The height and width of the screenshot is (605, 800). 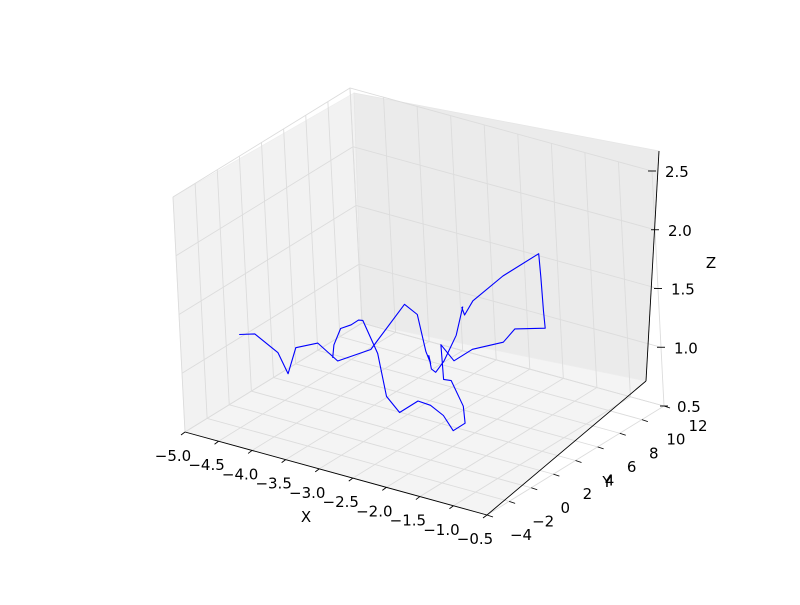 I want to click on z-tick-label: 1.5, so click(x=683, y=290).